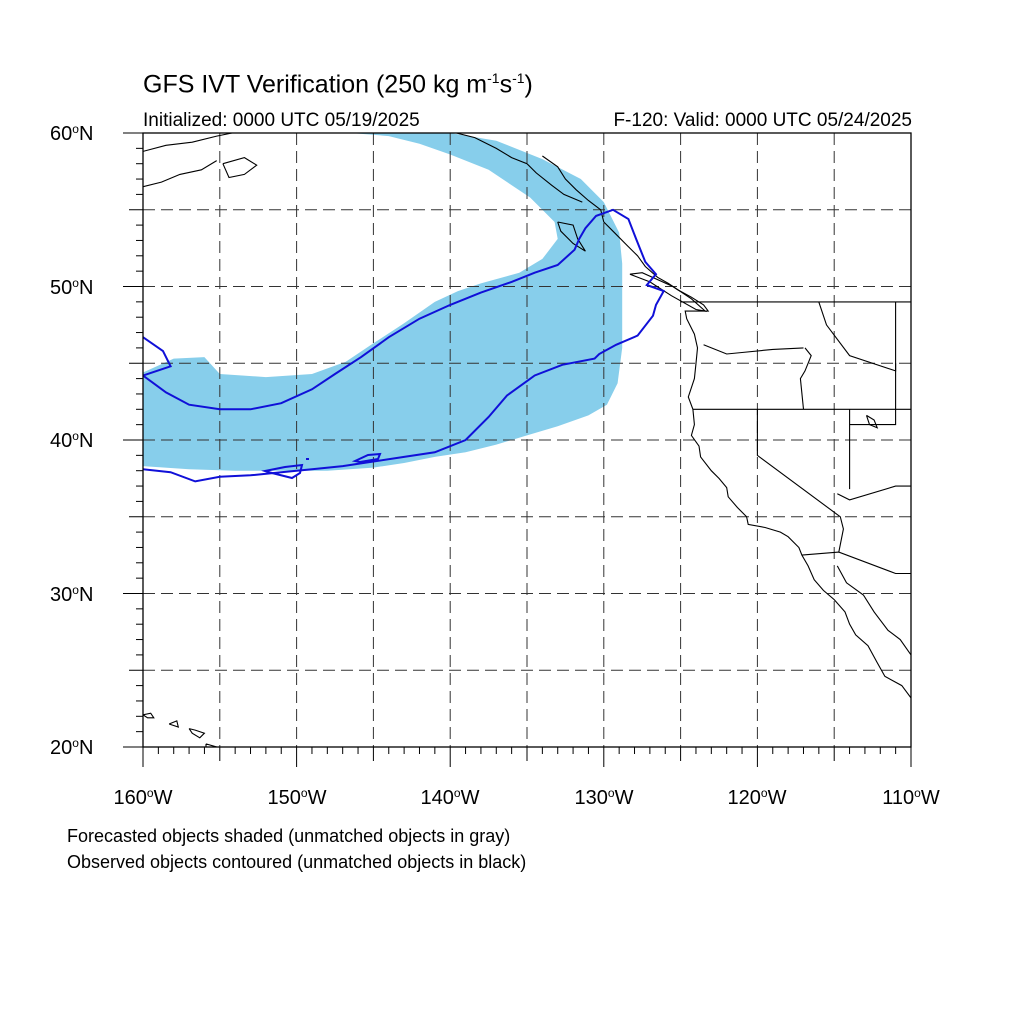 The height and width of the screenshot is (1024, 1024). What do you see at coordinates (911, 797) in the screenshot?
I see `lon-label-110w: 110oW` at bounding box center [911, 797].